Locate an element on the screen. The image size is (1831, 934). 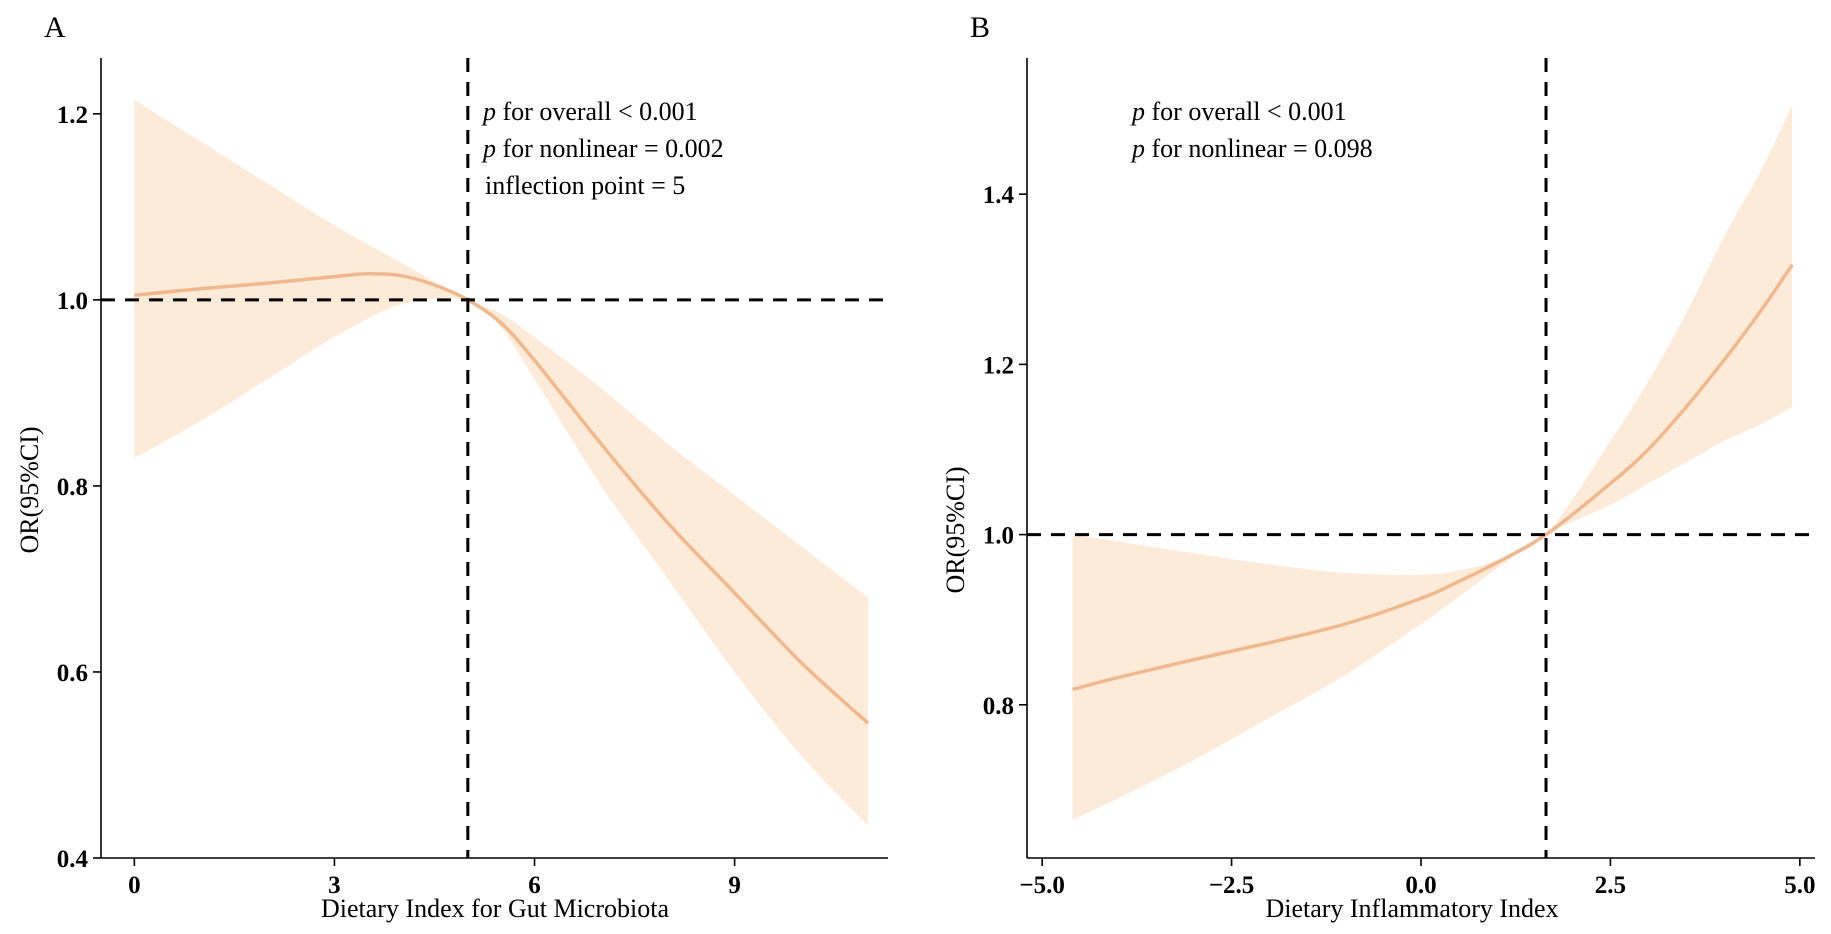
y-ticks: 0.4 0.6 0.8 1.0 1.2 is located at coordinates (79, 487).